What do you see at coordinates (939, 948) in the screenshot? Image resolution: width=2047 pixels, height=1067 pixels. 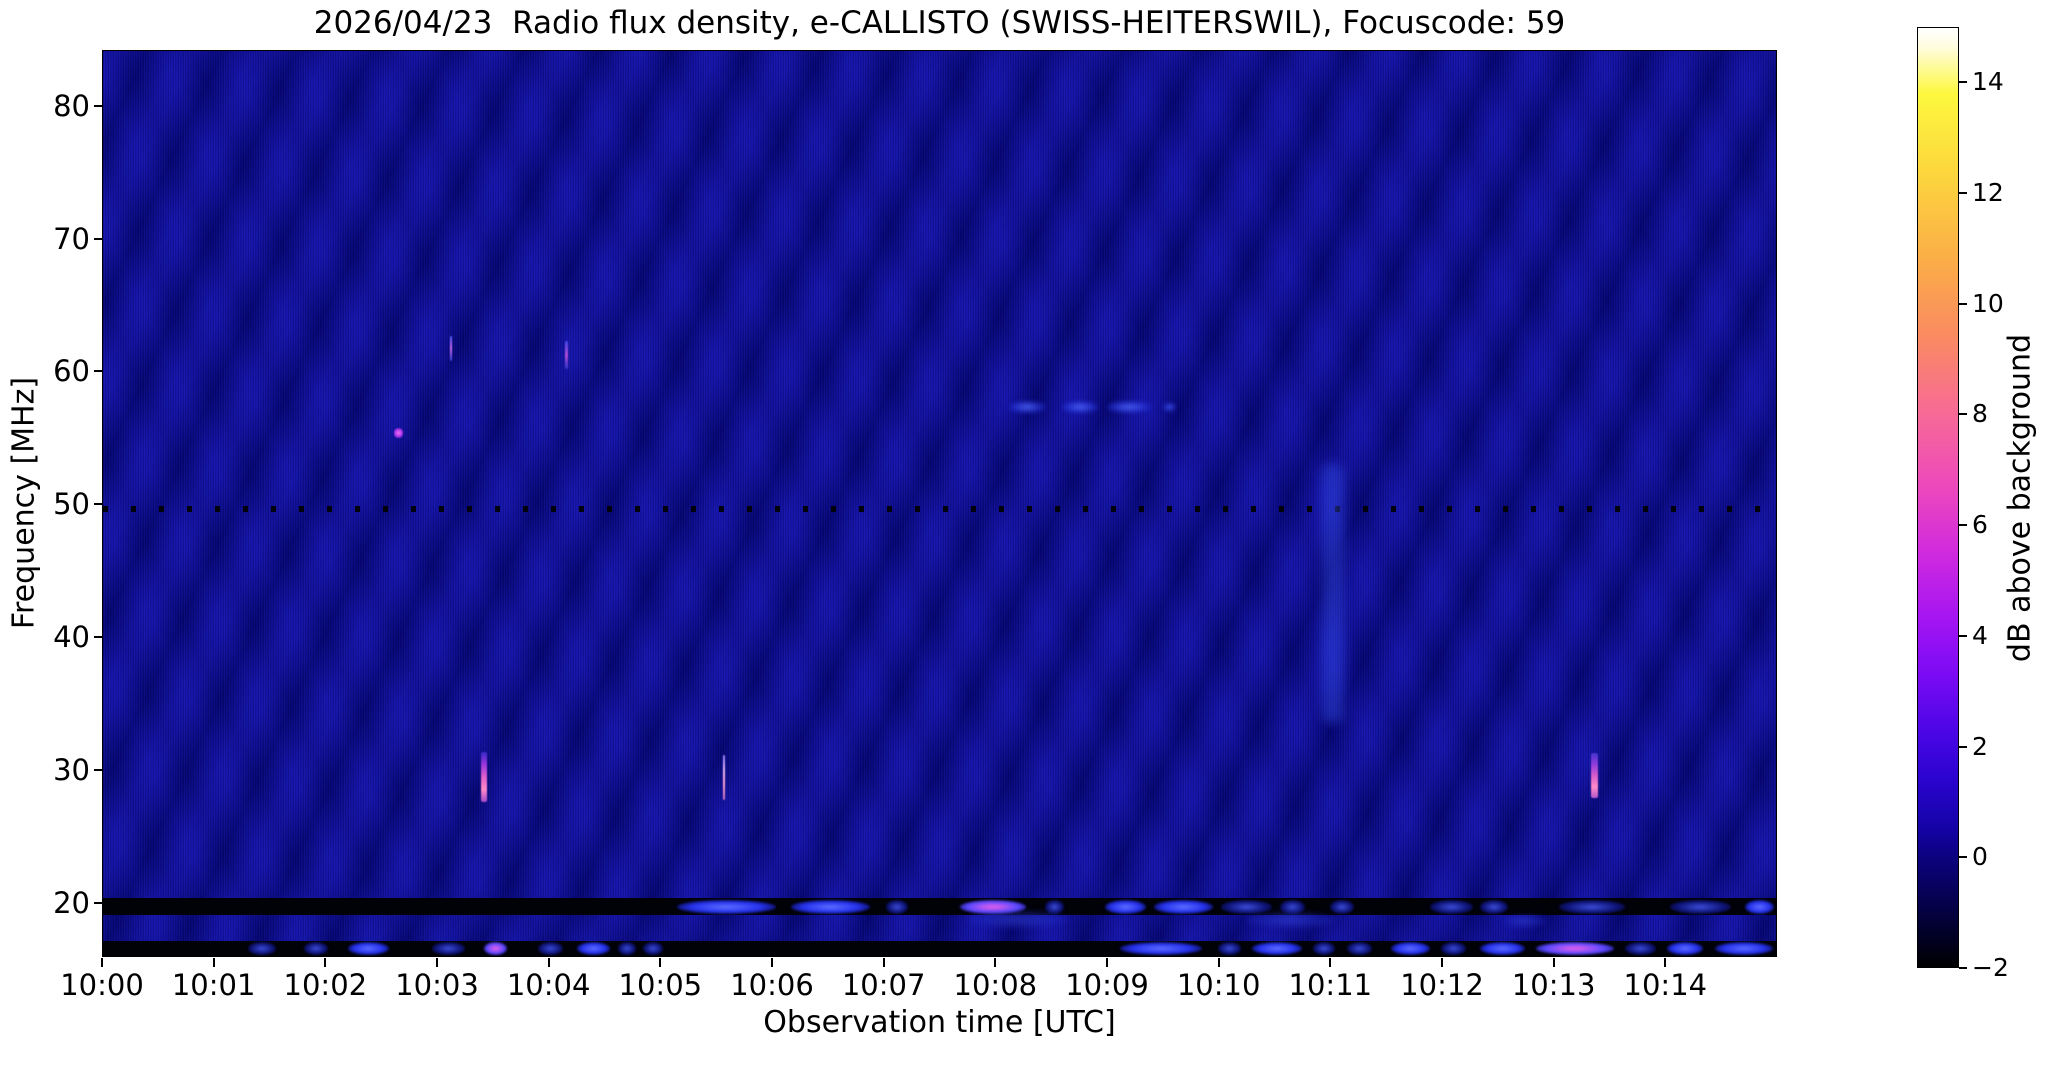 I see `band-17mhz` at bounding box center [939, 948].